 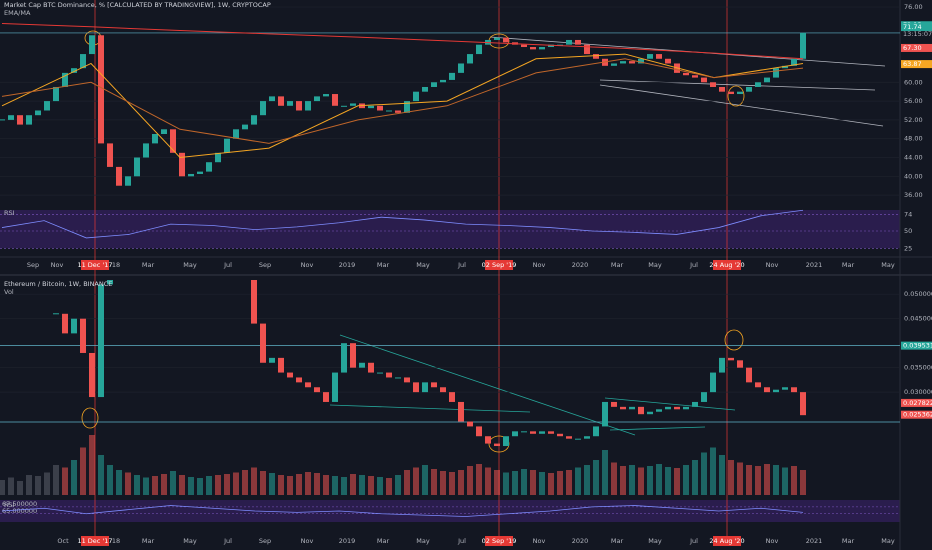 What do you see at coordinates (917, 403) in the screenshot?
I see `price-label: 0.027822` at bounding box center [917, 403].